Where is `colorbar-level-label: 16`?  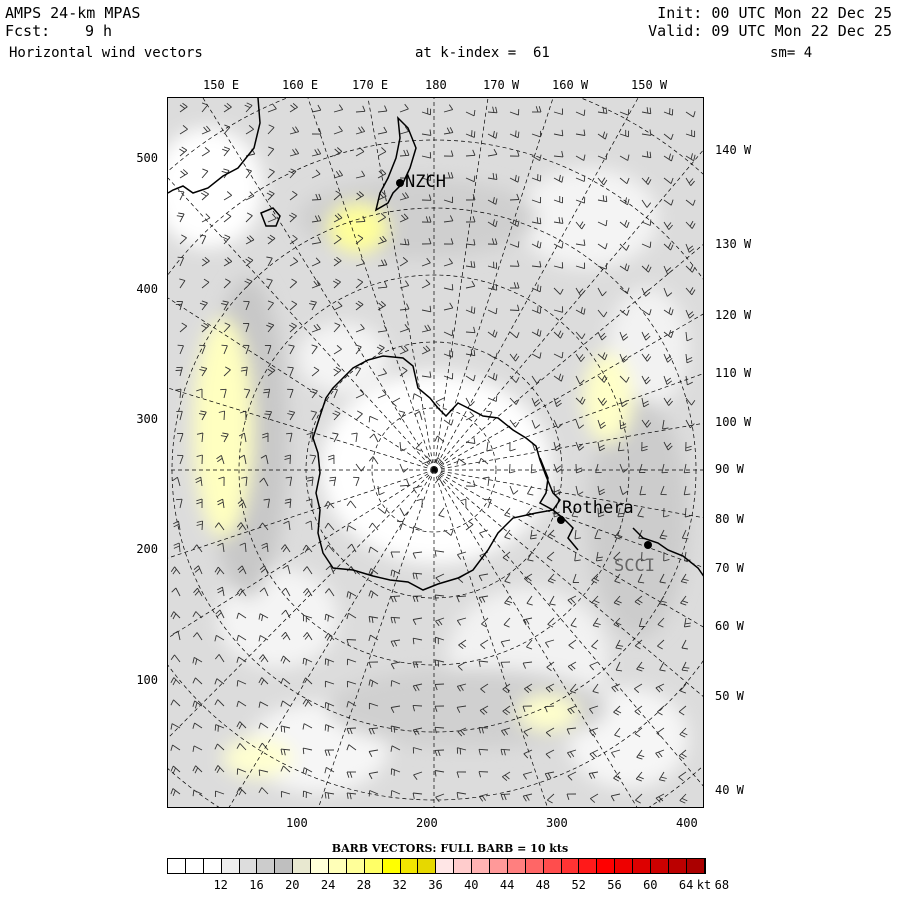
colorbar-level-label: 16 is located at coordinates (256, 885).